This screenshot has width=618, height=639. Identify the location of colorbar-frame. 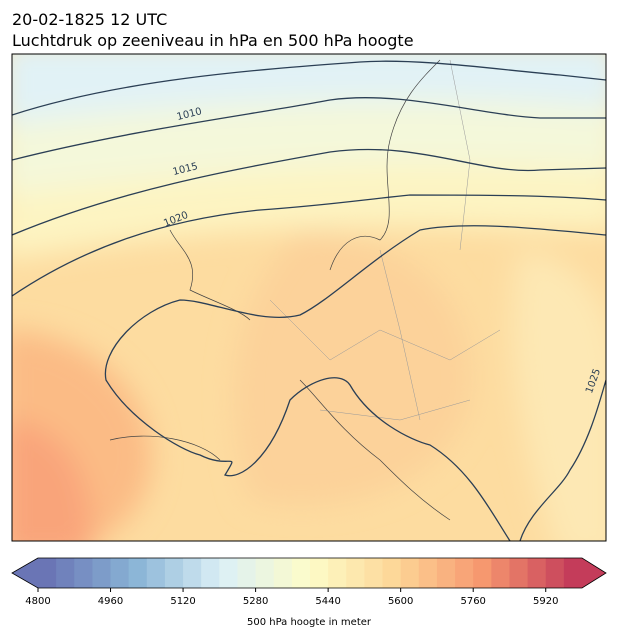
(309, 573).